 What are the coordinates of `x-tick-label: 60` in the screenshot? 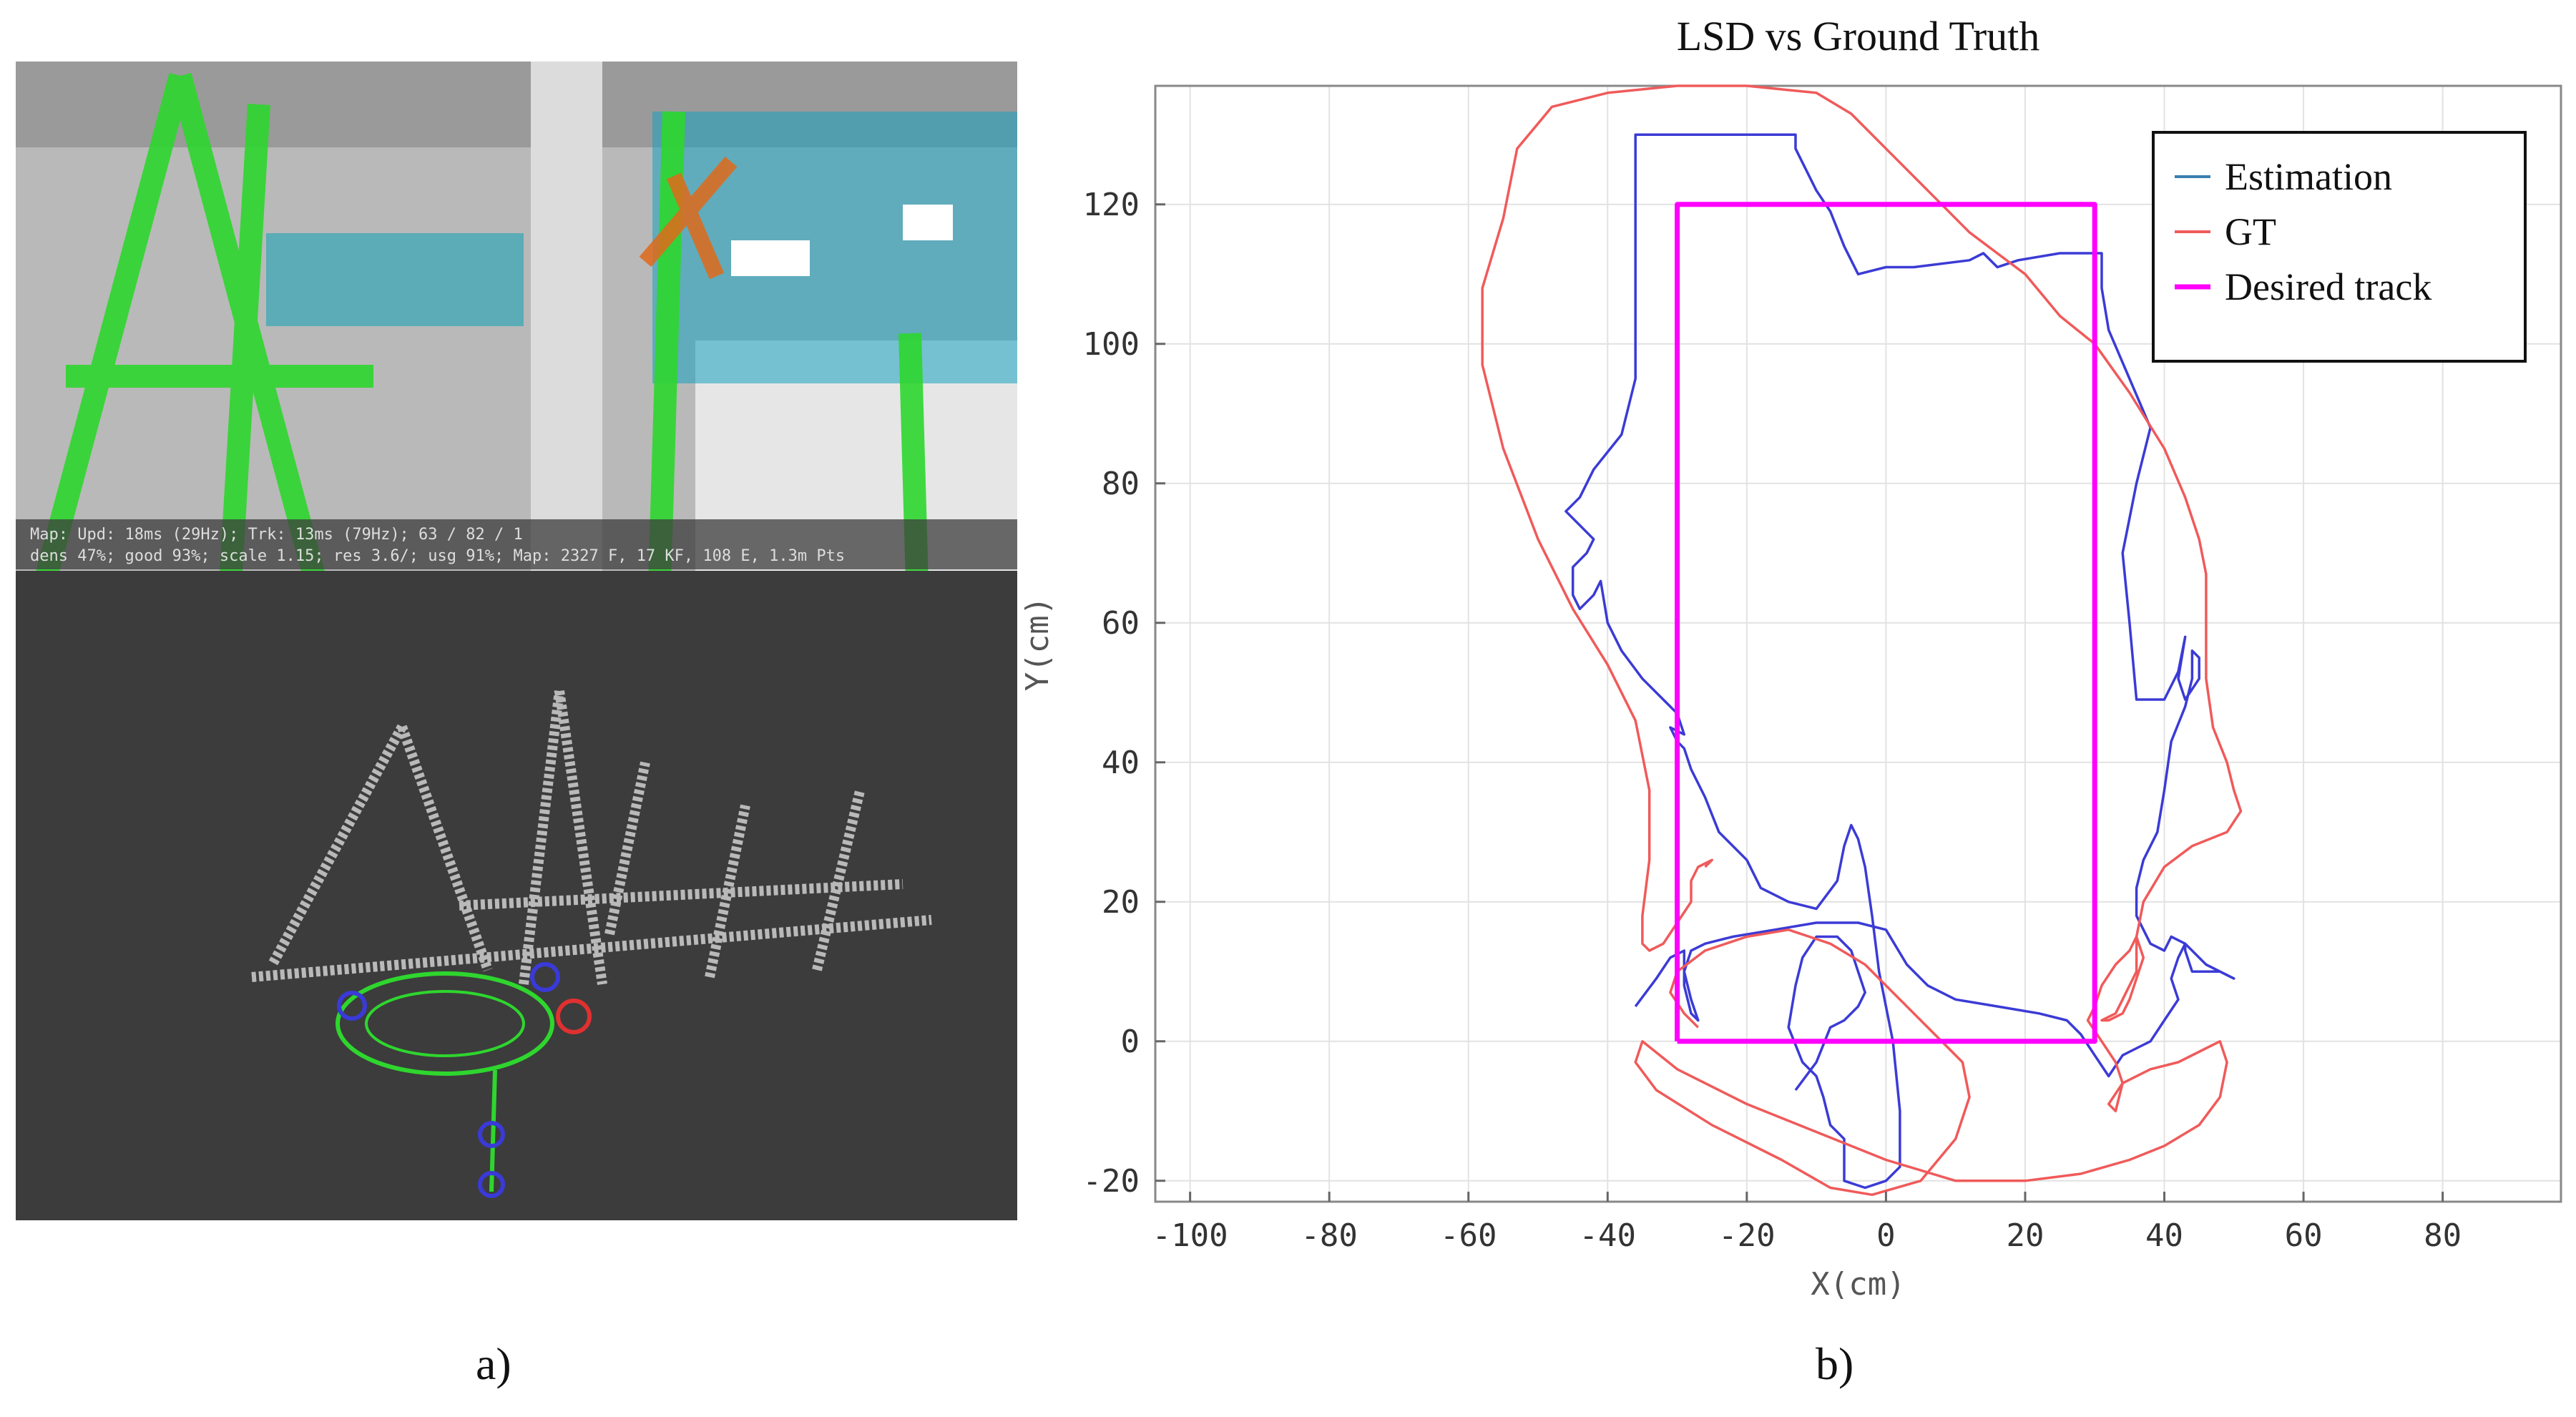 It's located at (2304, 1235).